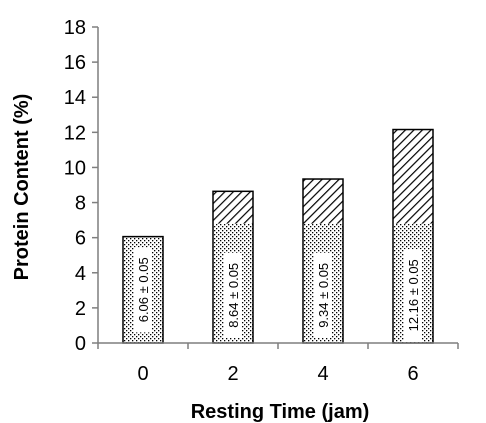 The height and width of the screenshot is (423, 486). What do you see at coordinates (81, 186) in the screenshot?
I see `y-ticks-layer: 0 2 4 6 8 10 12 14 16 18` at bounding box center [81, 186].